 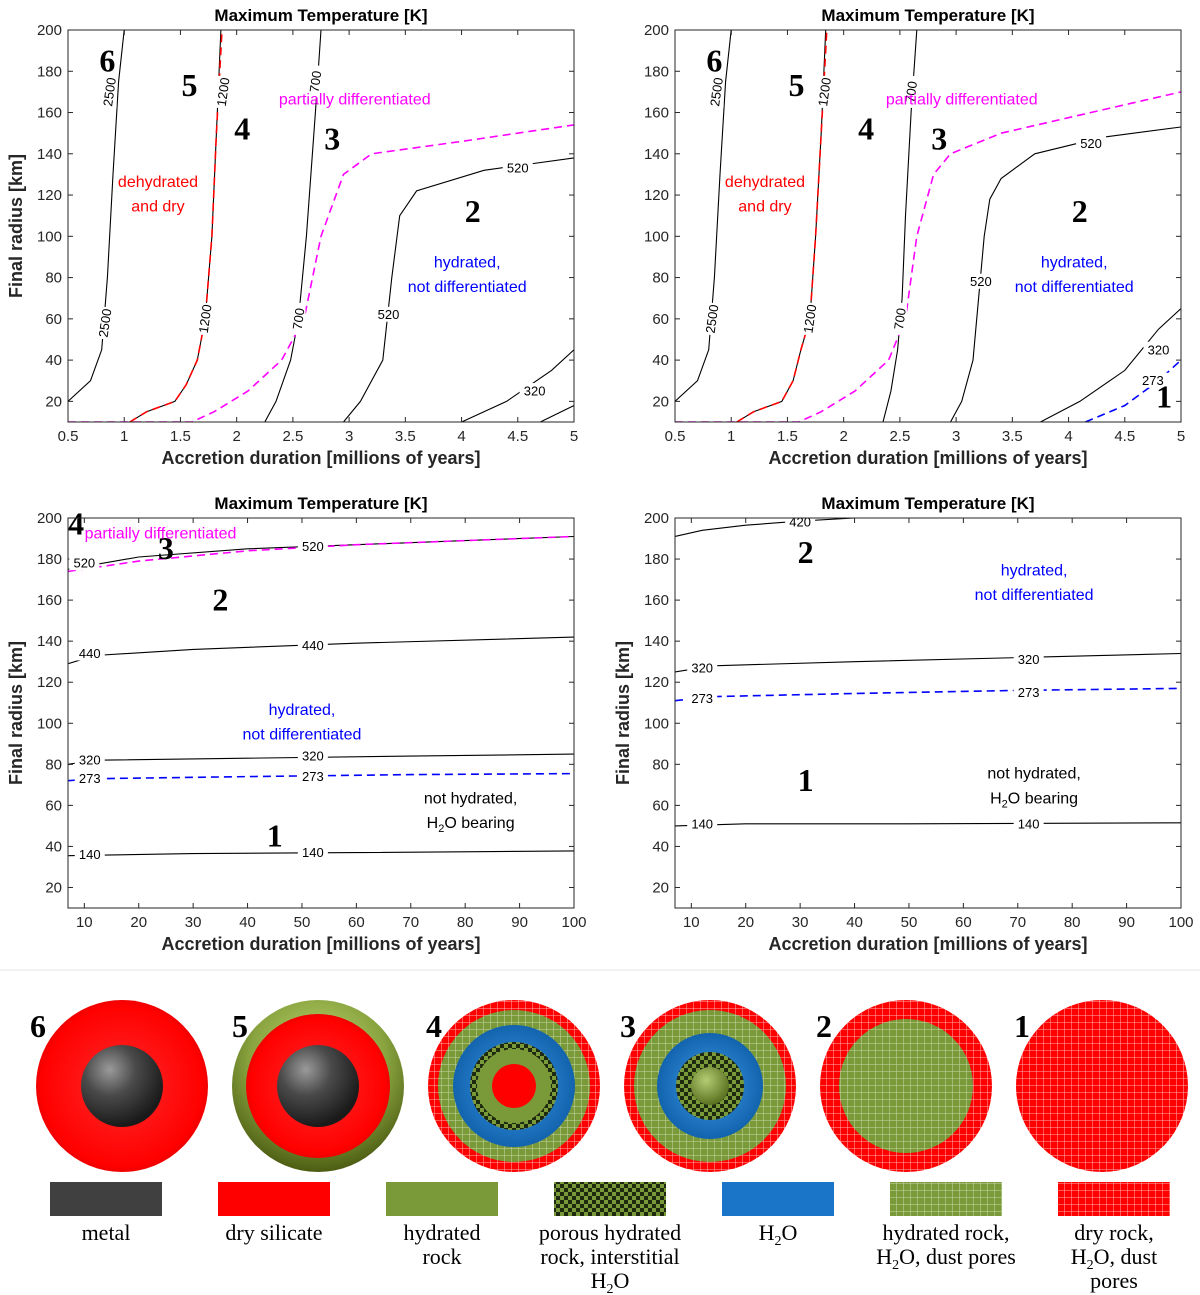 I want to click on x-tick-label: 4.5, so click(x=517, y=436).